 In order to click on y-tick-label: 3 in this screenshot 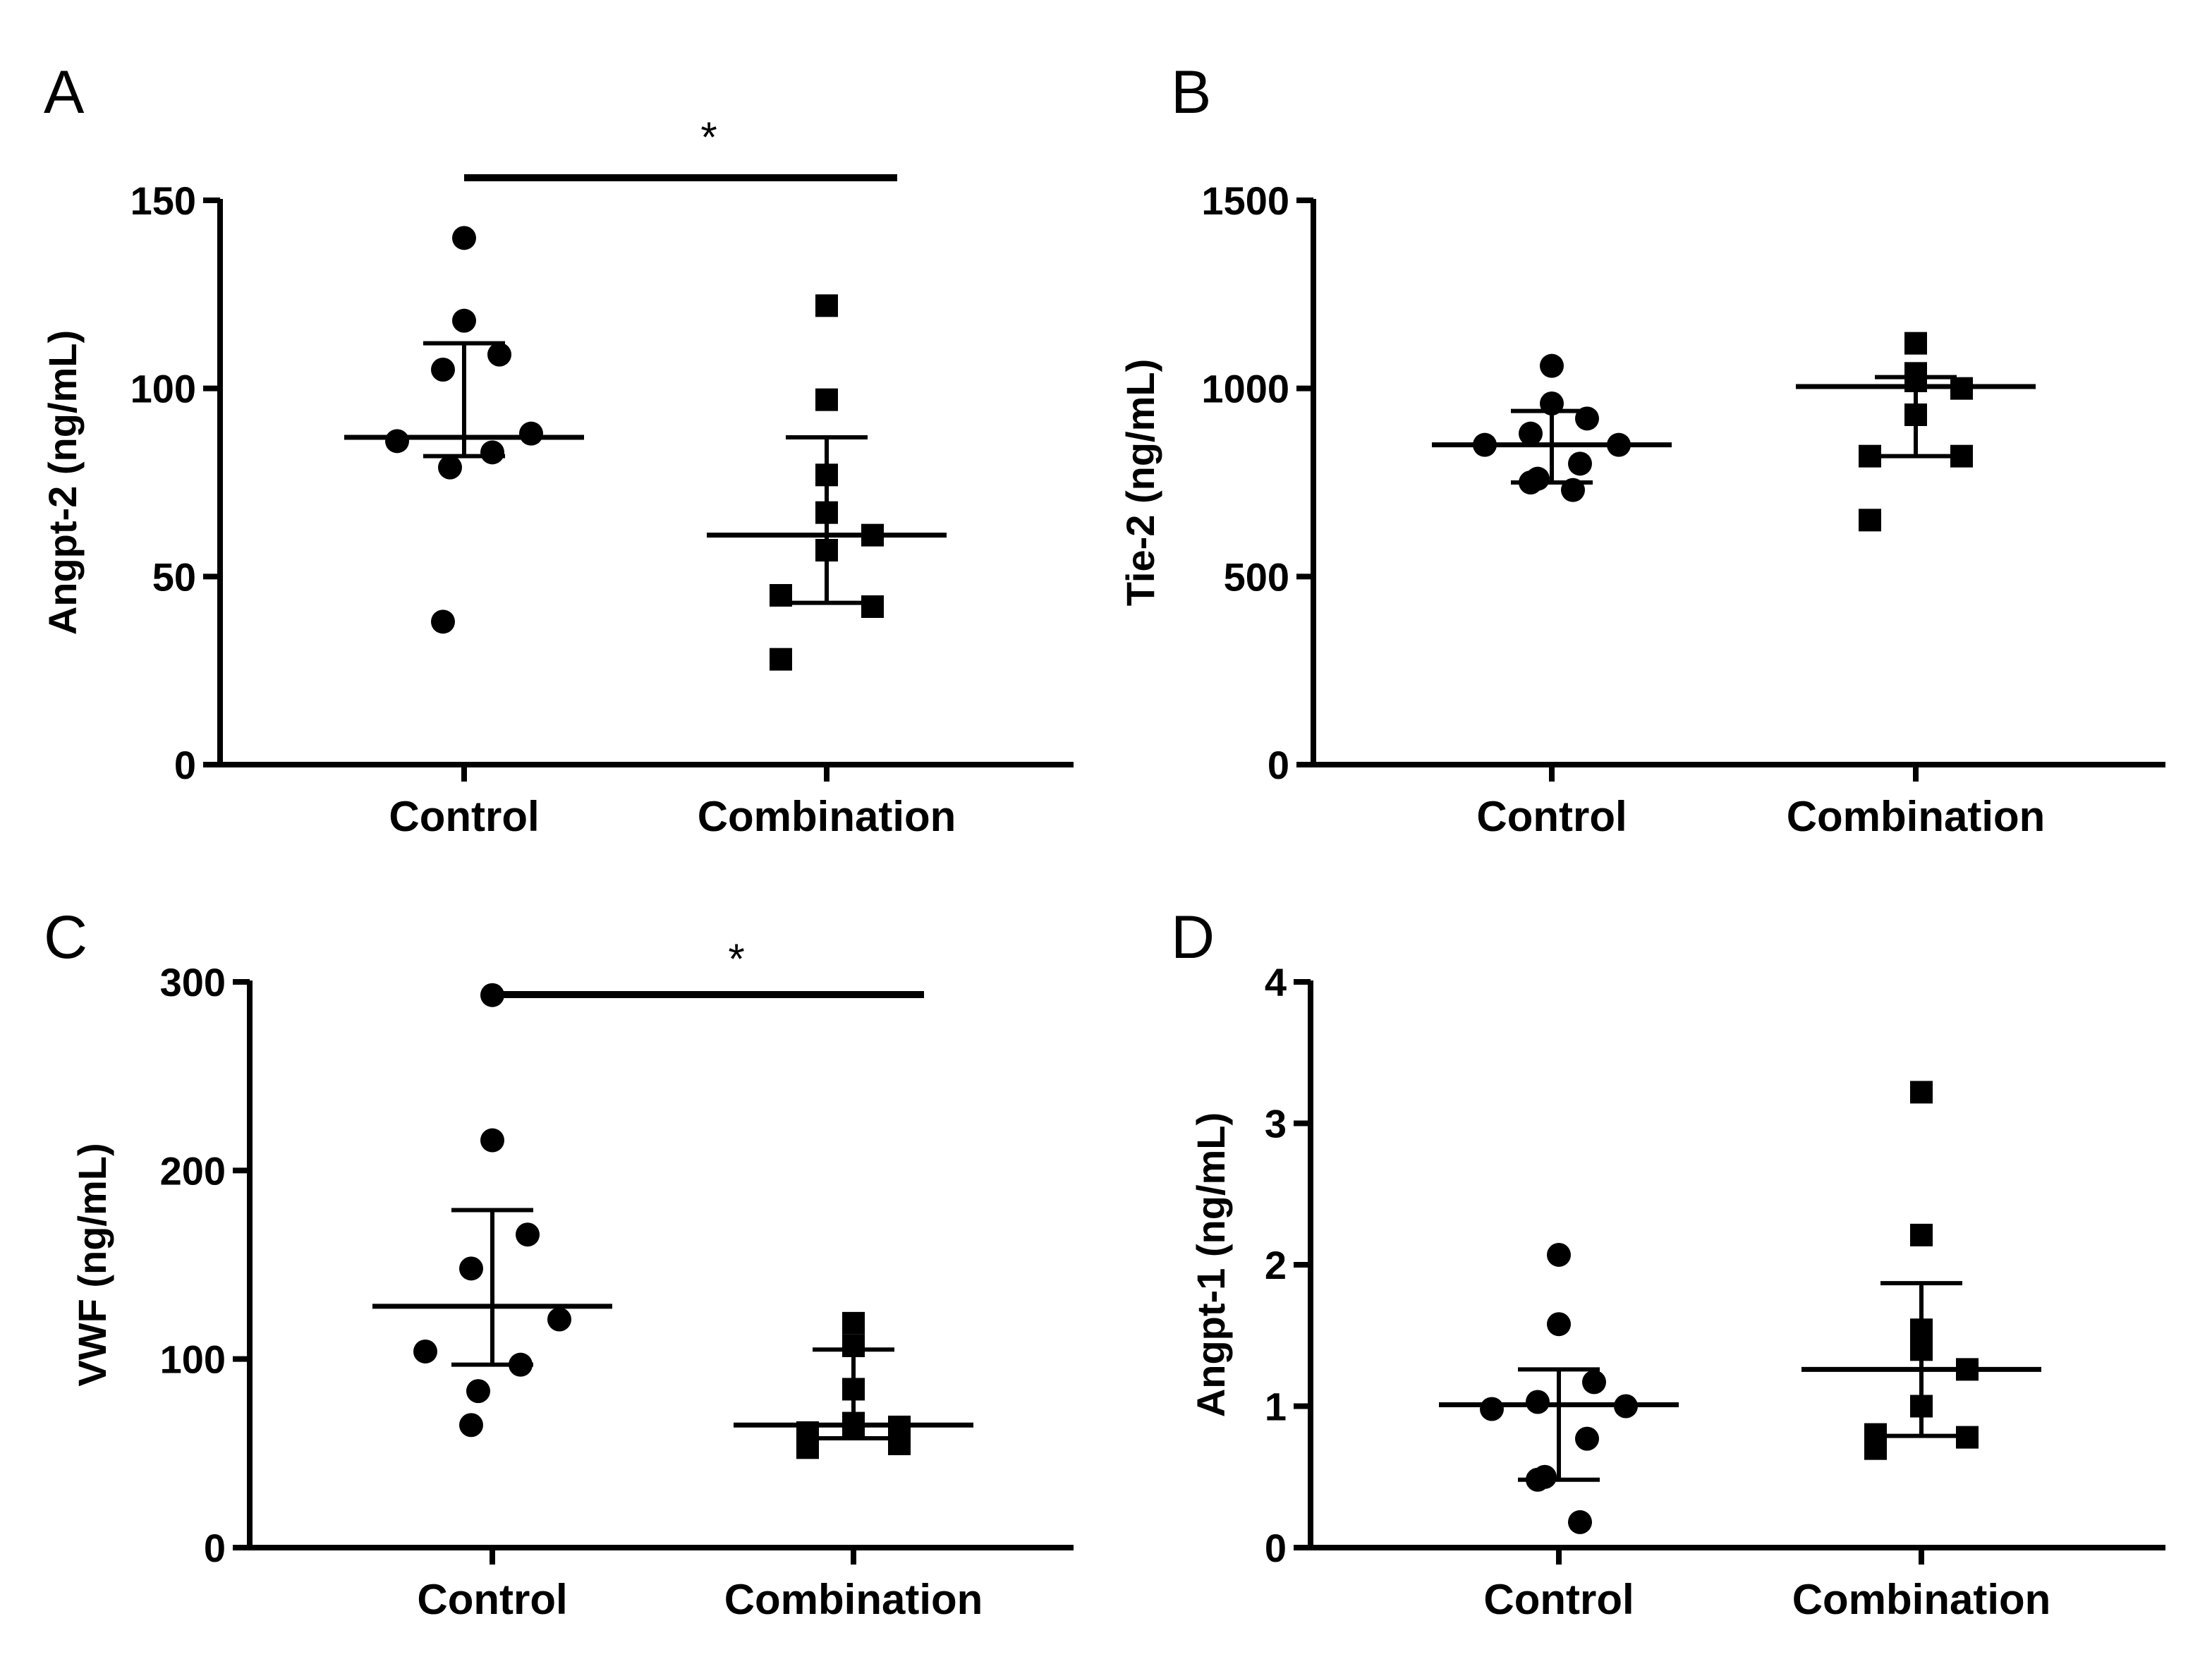, I will do `click(1276, 1124)`.